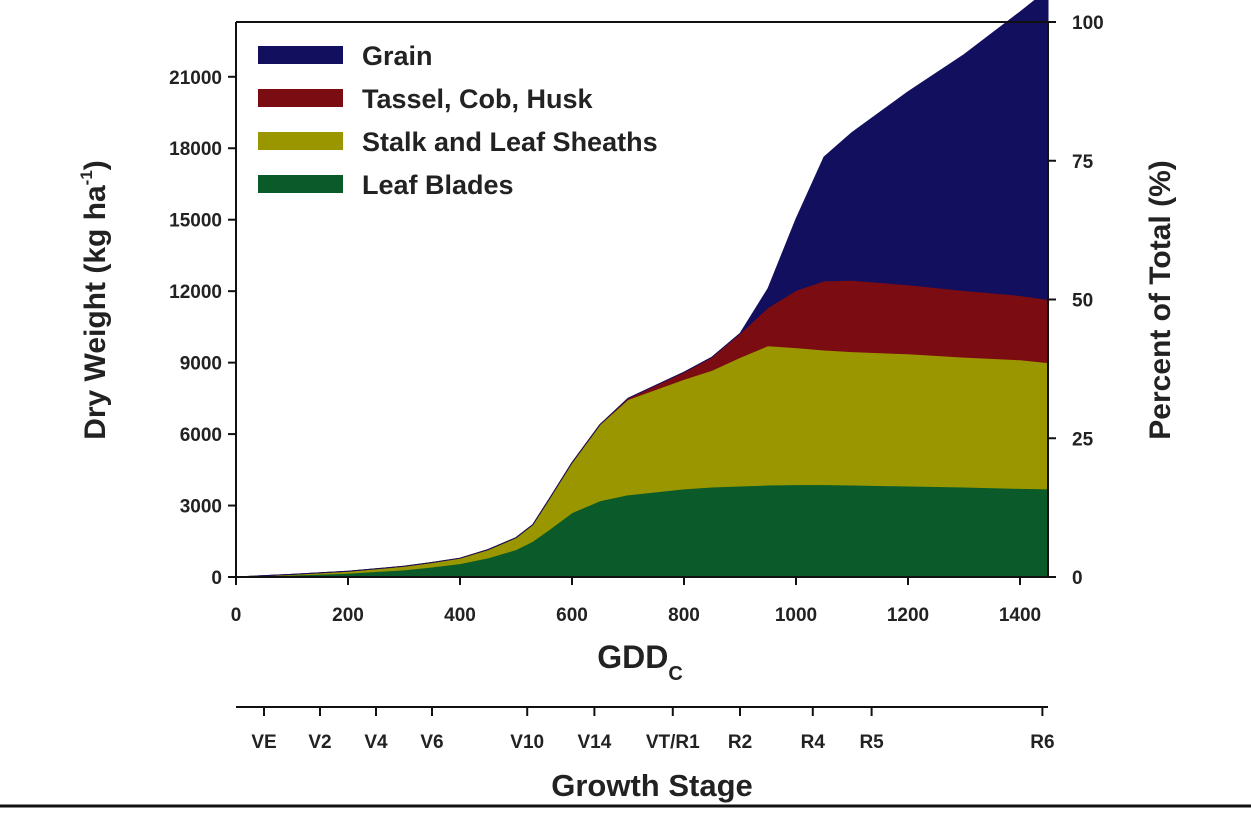  Describe the element at coordinates (1042, 742) in the screenshot. I see `growth-stage-label: R6` at that location.